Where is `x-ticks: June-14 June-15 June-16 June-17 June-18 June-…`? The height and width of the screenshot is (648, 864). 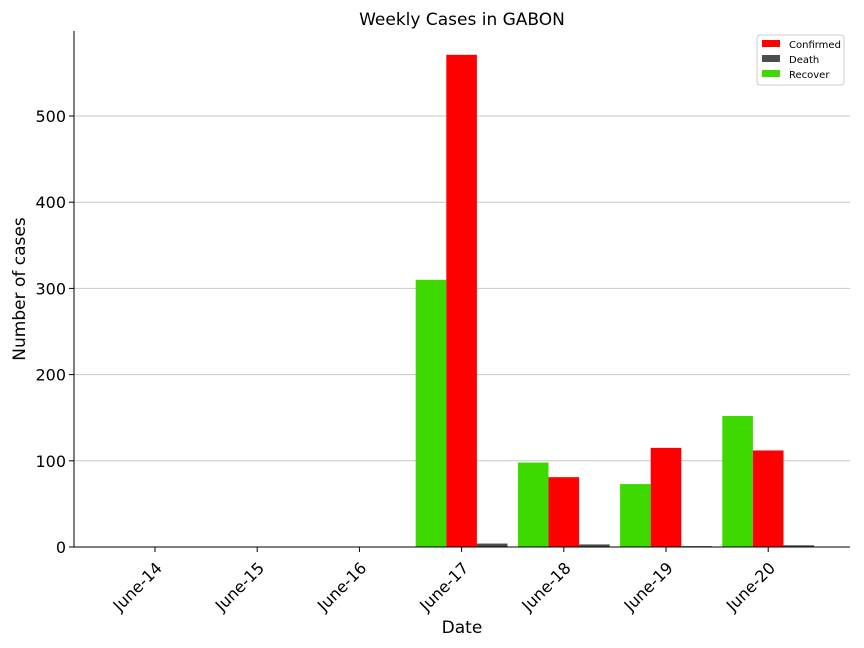 x-ticks: June-14 June-15 June-16 June-17 June-18 June-… is located at coordinates (444, 581).